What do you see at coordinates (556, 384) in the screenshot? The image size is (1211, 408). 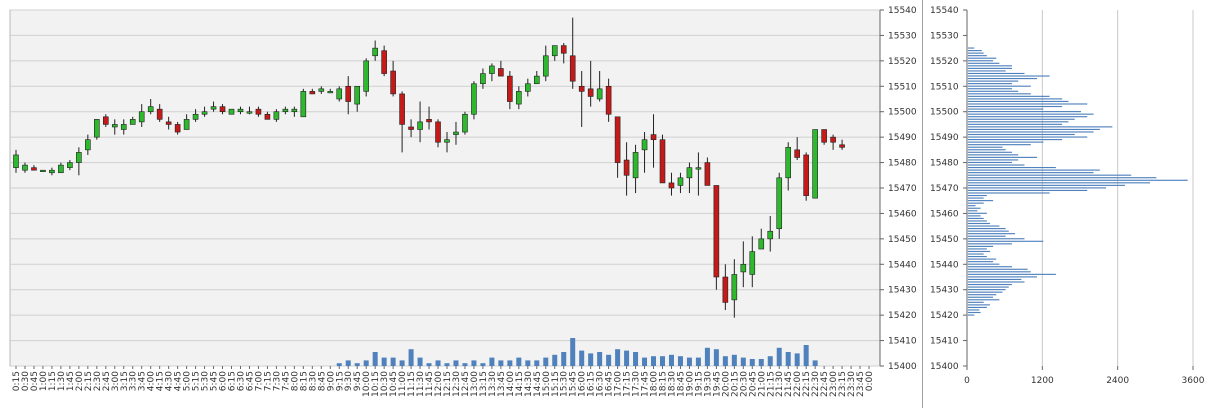 I see `xtick-label: 15:15` at bounding box center [556, 384].